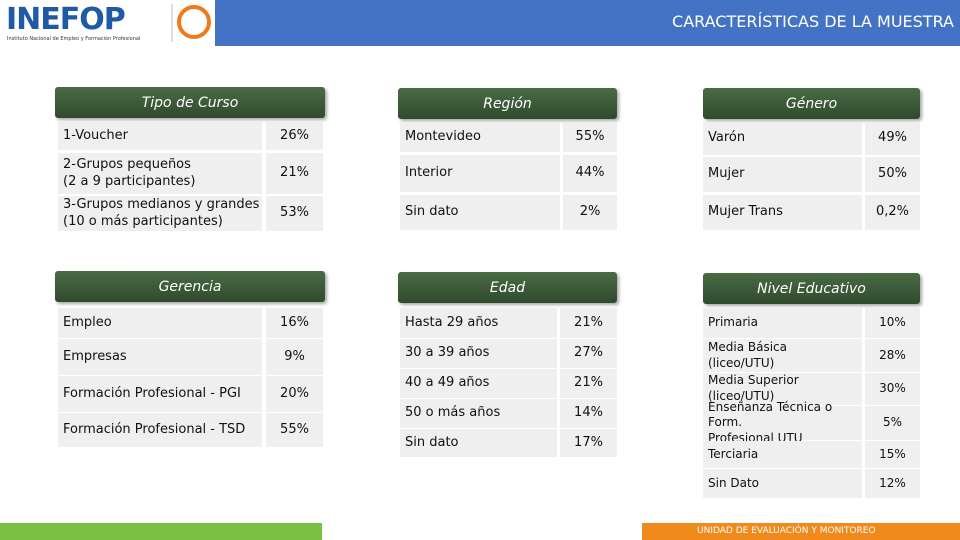 The image size is (960, 540). Describe the element at coordinates (811, 103) in the screenshot. I see `table-header: Género` at that location.